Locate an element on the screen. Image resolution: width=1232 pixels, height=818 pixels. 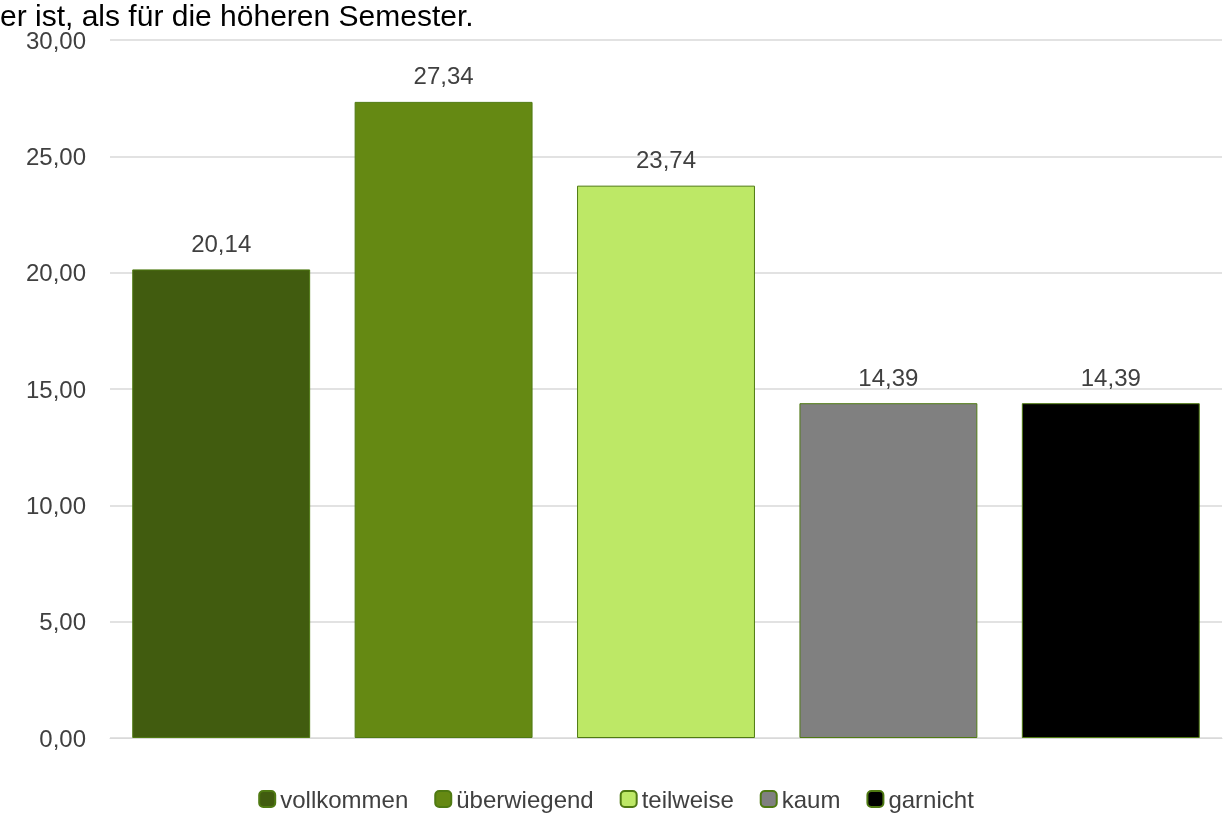
y-tick-label: 20,00 is located at coordinates (55, 273).